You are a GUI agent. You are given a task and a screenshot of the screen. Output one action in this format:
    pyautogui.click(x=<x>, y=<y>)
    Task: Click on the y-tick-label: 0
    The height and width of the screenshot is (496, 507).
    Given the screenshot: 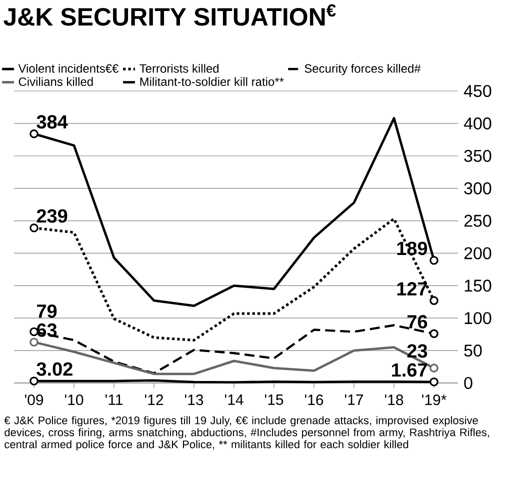 What is the action you would take?
    pyautogui.click(x=468, y=383)
    